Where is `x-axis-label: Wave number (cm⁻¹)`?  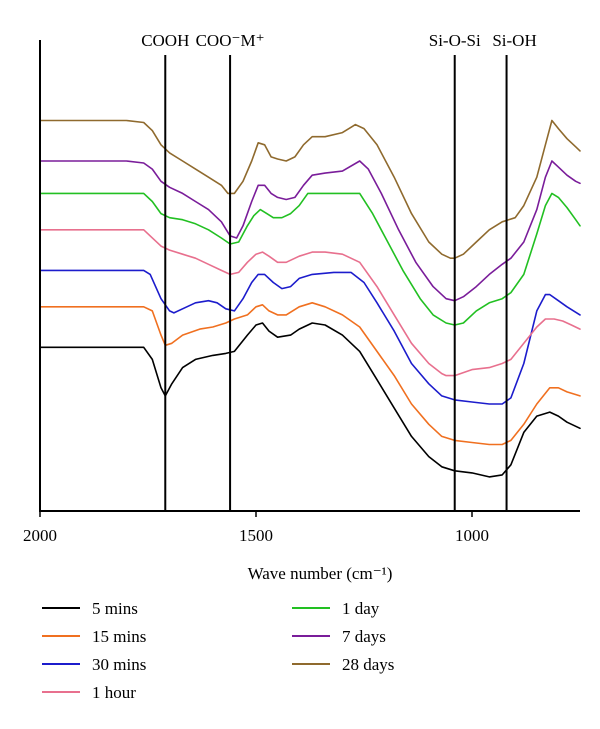
x-axis-label: Wave number (cm⁻¹) is located at coordinates (320, 573).